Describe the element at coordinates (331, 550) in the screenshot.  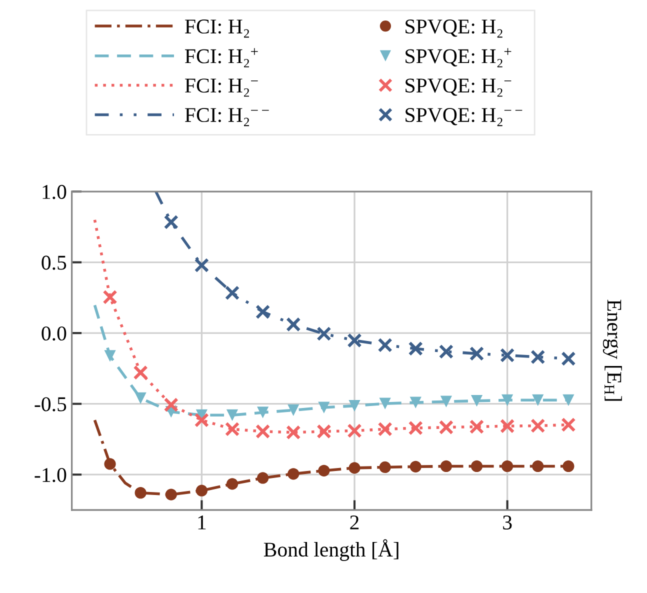
I see `x-axis-title: Bond length [Å]` at that location.